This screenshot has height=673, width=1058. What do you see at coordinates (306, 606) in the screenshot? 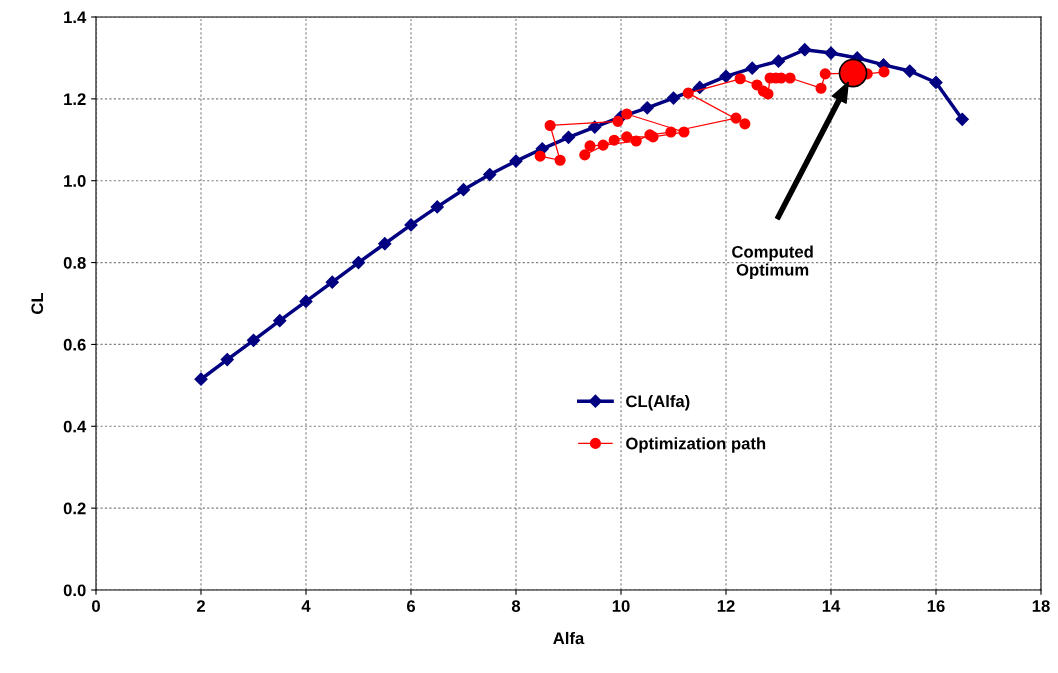
I see `x-tick-label: 4` at bounding box center [306, 606].